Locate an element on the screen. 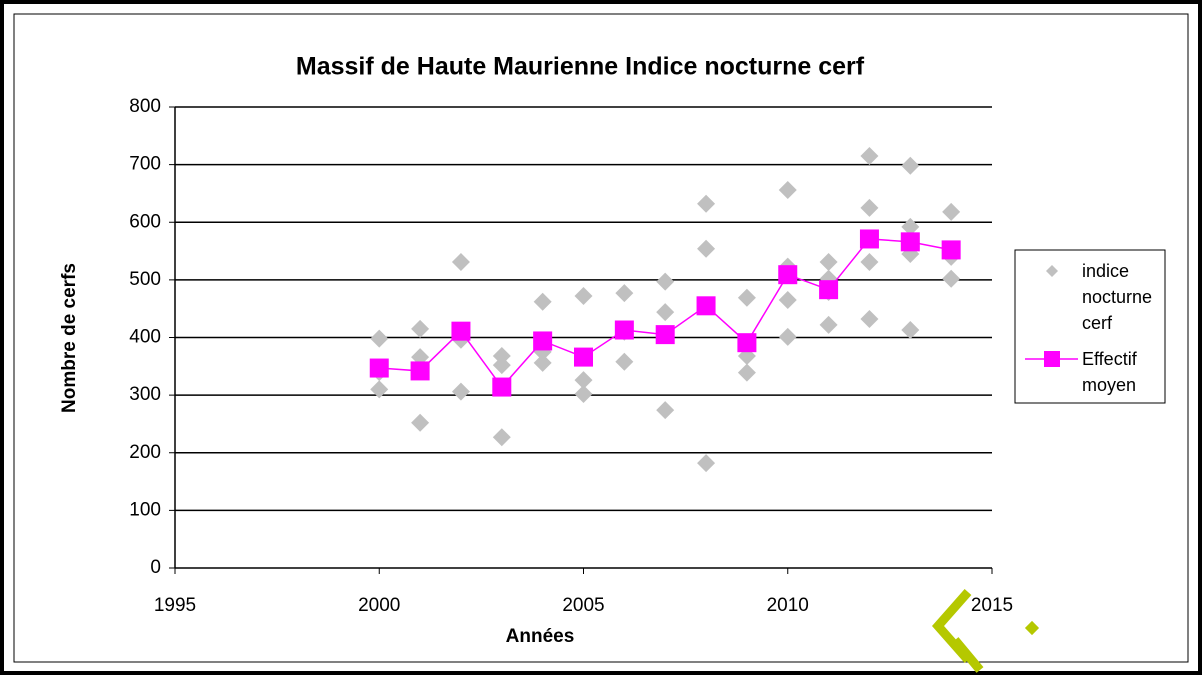 This screenshot has width=1202, height=675. x-tick-label: 2005 is located at coordinates (583, 605).